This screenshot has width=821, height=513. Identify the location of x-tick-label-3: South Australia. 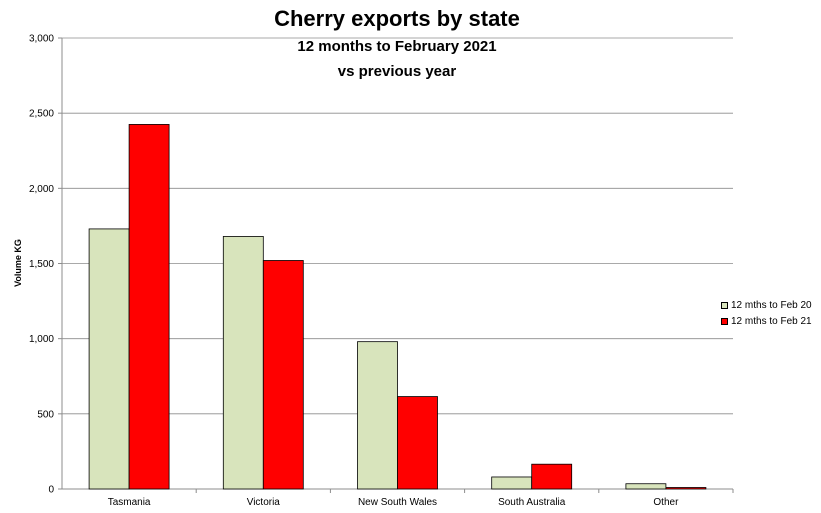
(532, 502).